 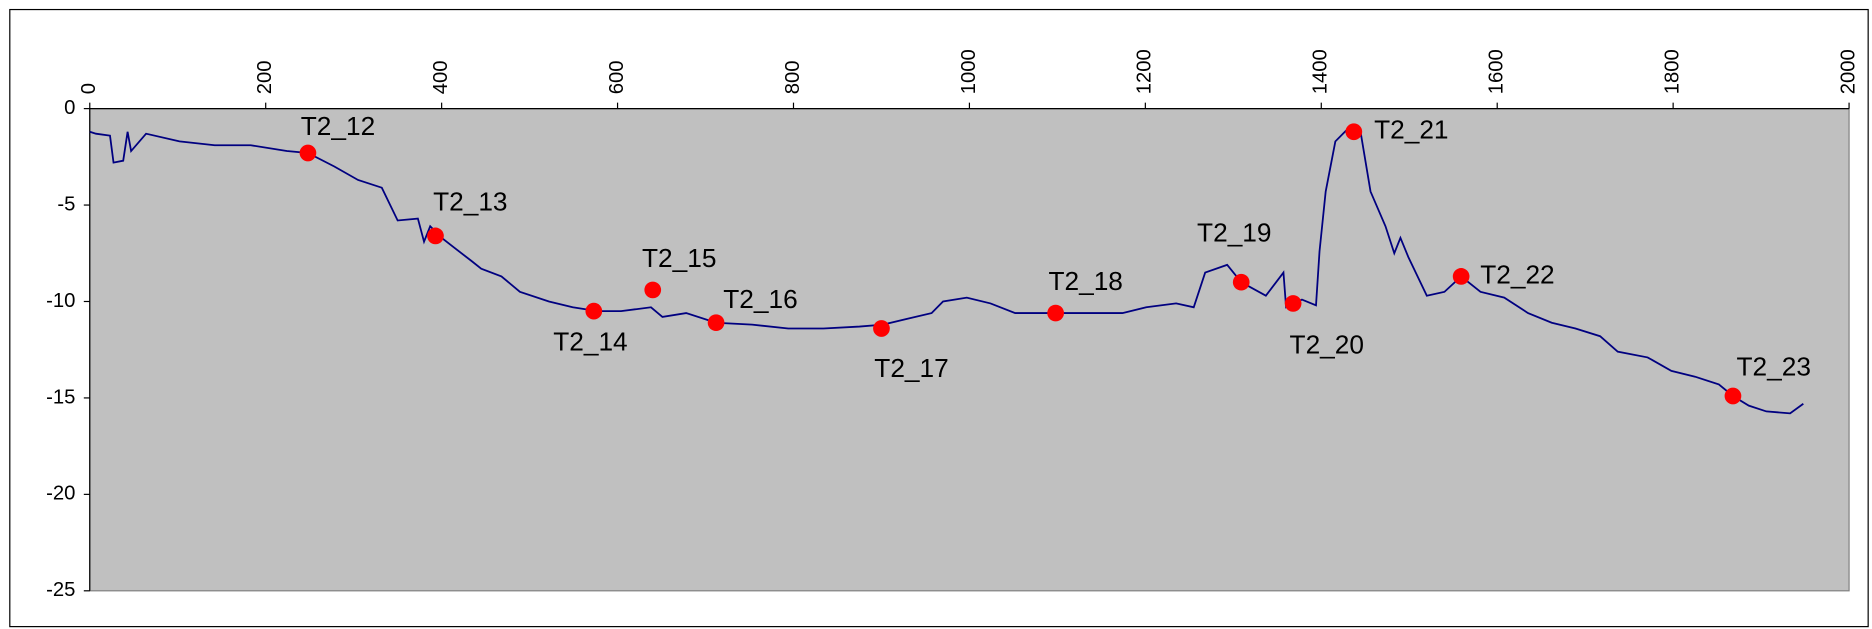 What do you see at coordinates (1327, 344) in the screenshot?
I see `point-label: T2_20` at bounding box center [1327, 344].